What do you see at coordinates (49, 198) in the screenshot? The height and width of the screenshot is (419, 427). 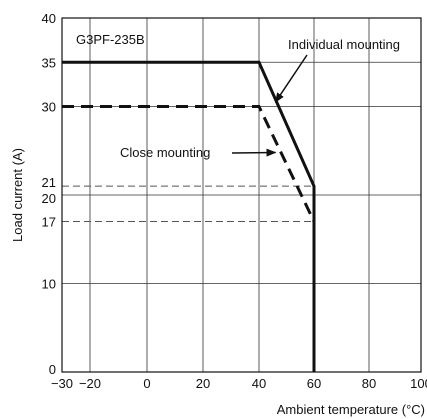 I see `y-tick-label: 20` at bounding box center [49, 198].